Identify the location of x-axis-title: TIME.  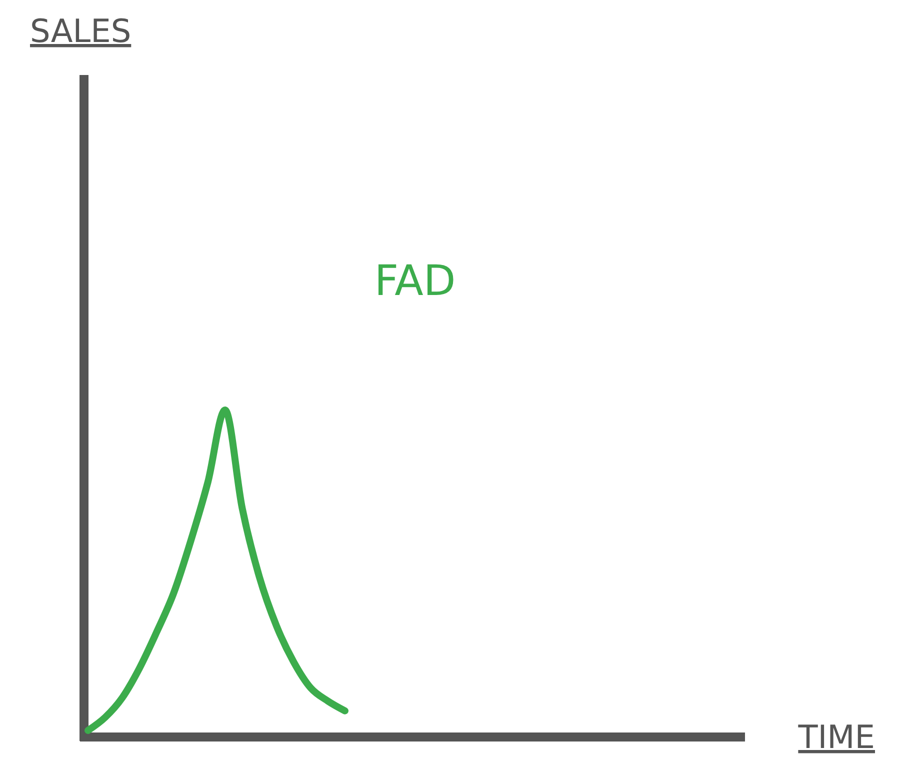
(836, 737).